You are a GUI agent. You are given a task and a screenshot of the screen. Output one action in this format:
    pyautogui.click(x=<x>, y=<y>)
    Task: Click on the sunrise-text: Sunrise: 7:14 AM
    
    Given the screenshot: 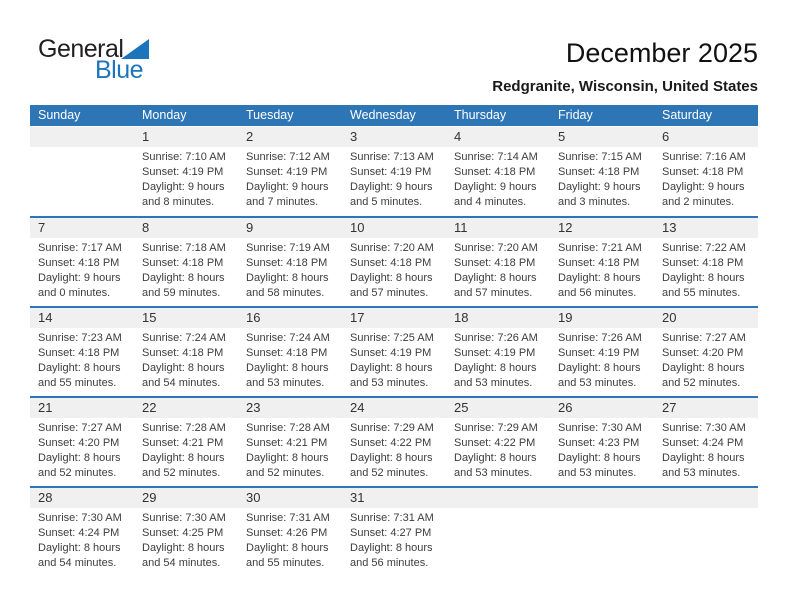 What is the action you would take?
    pyautogui.click(x=496, y=157)
    